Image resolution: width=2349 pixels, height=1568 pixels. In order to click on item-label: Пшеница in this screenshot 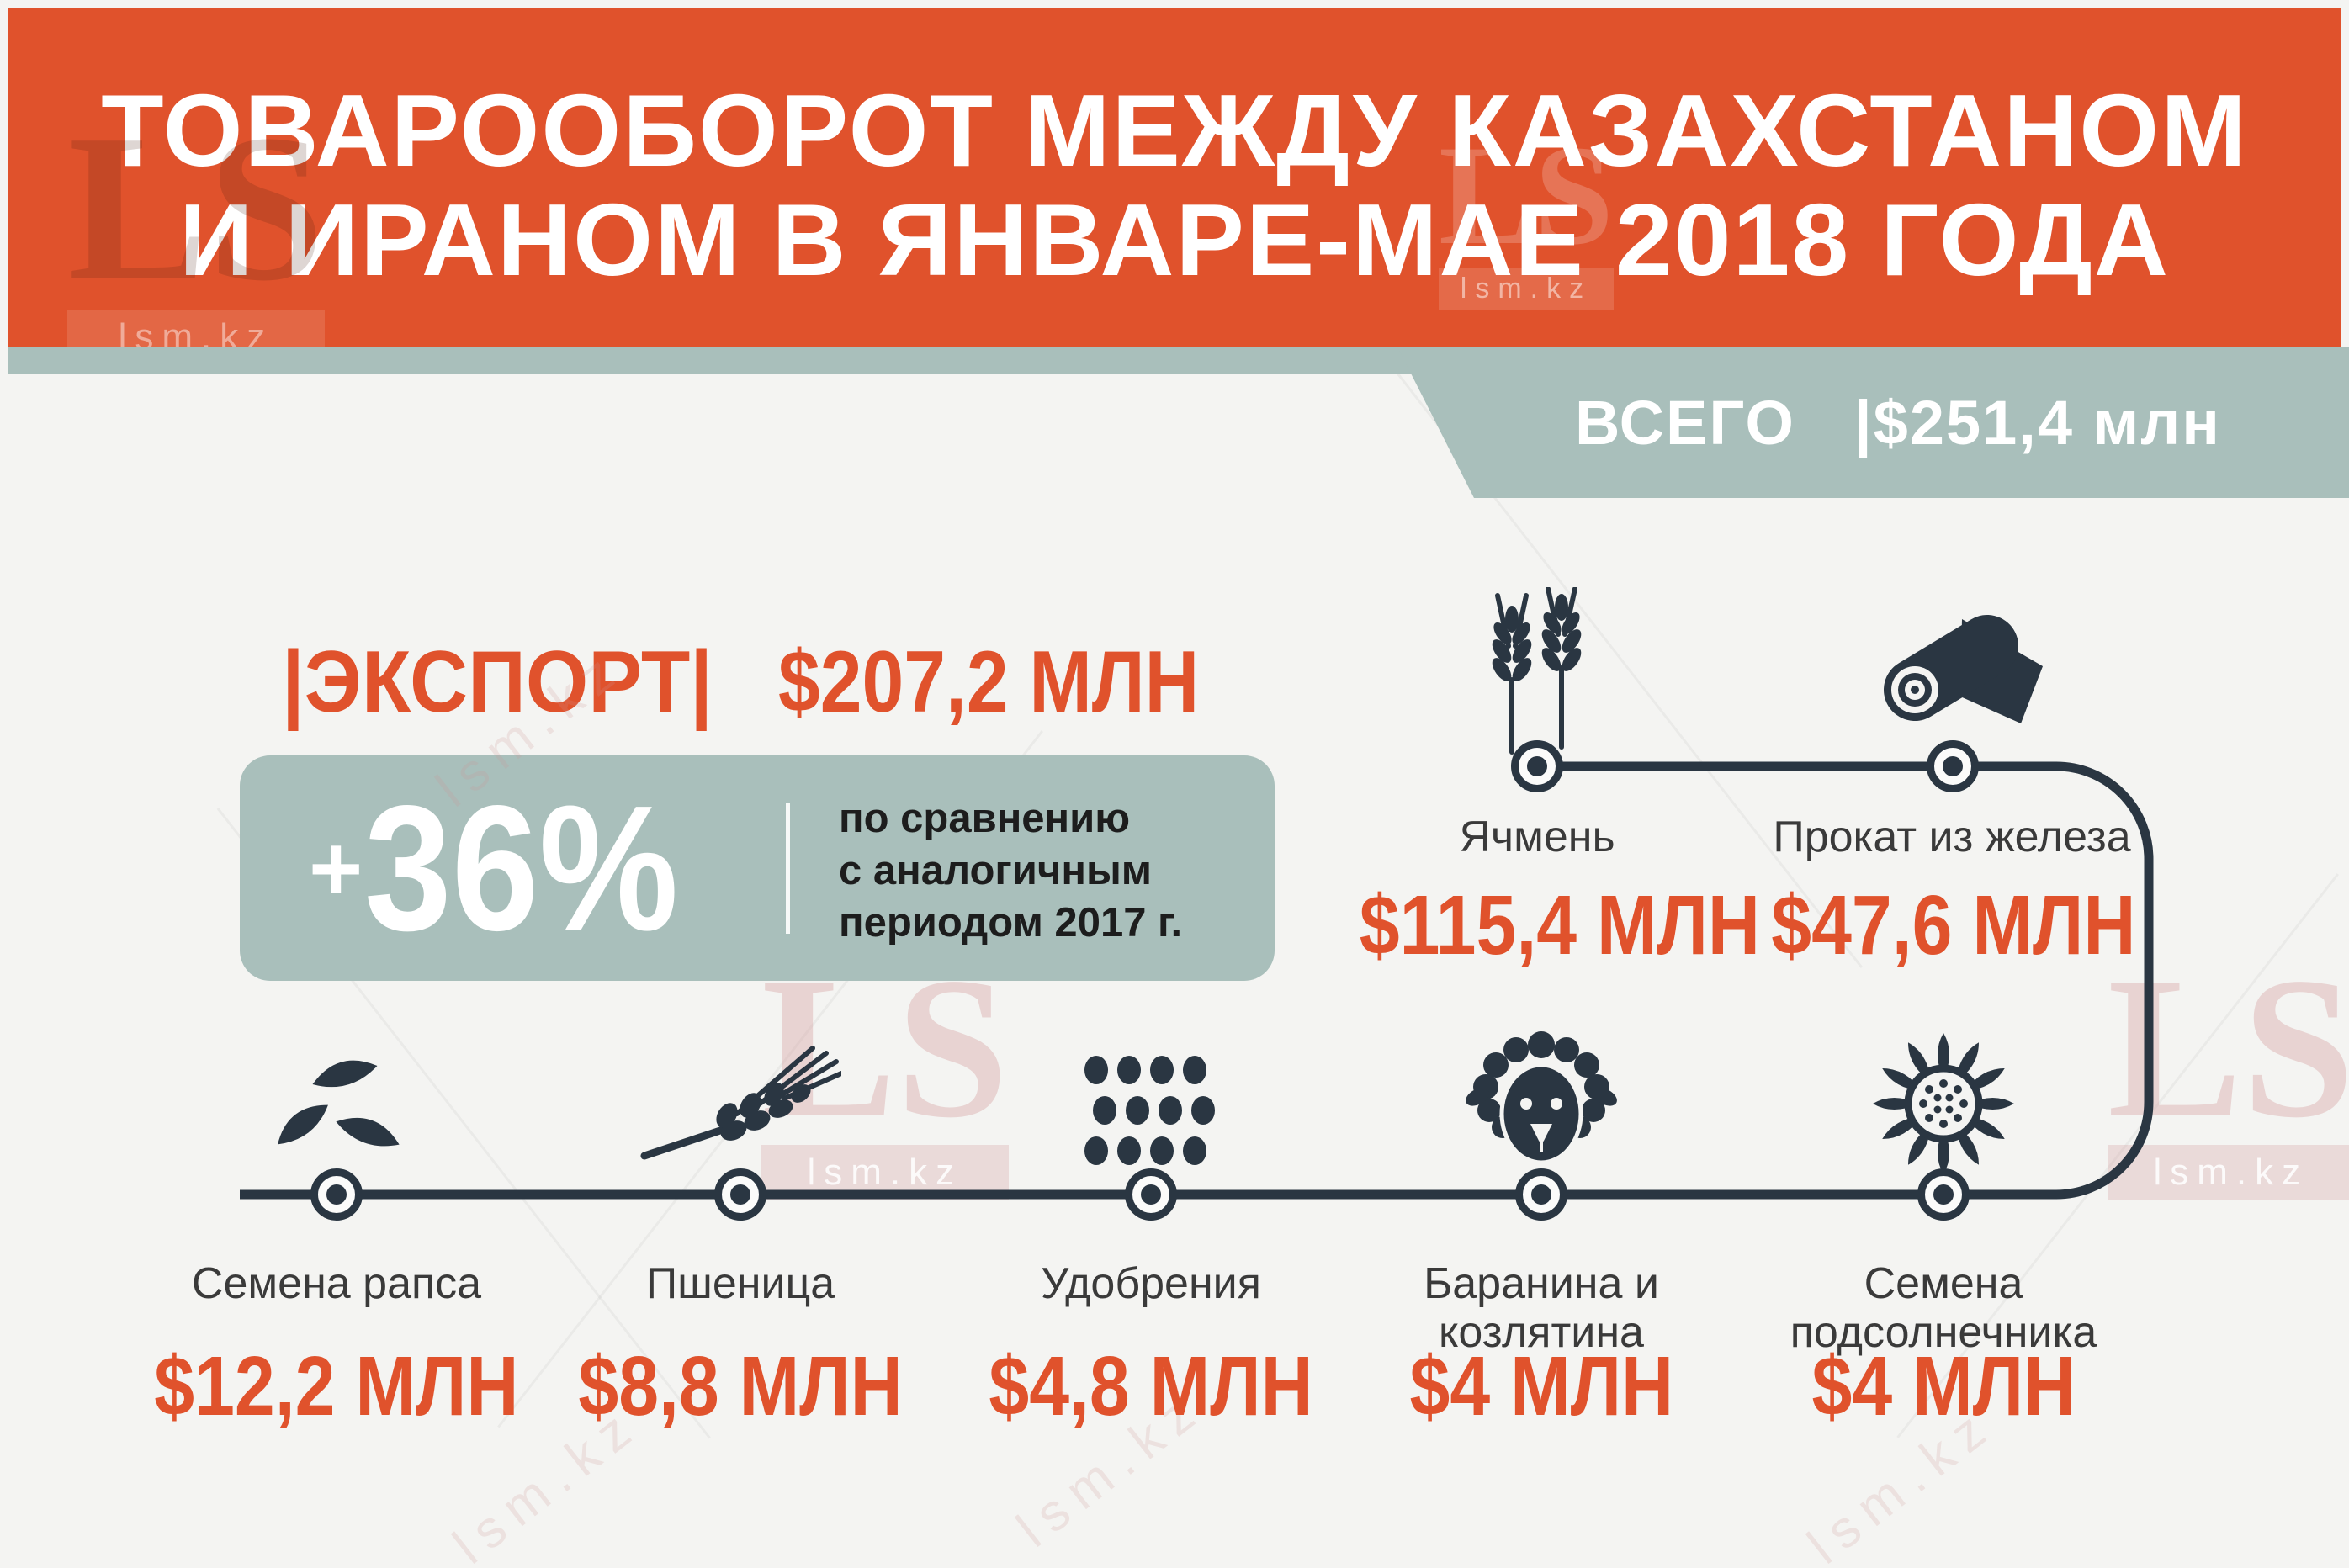, I will do `click(740, 1283)`.